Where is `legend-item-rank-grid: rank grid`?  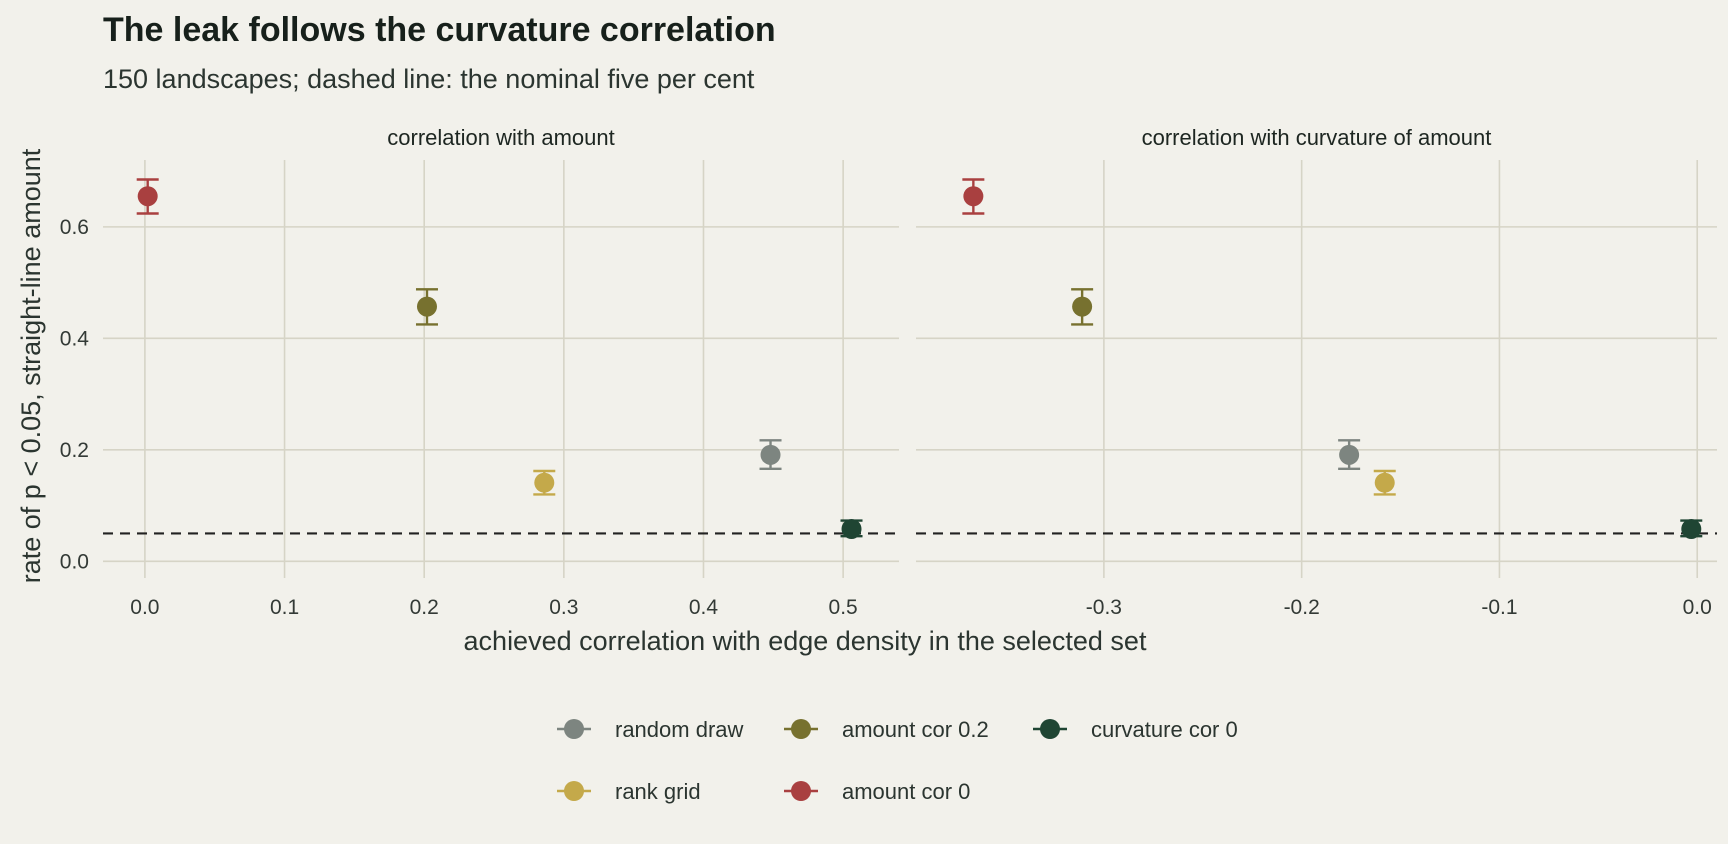 legend-item-rank-grid: rank grid is located at coordinates (629, 791).